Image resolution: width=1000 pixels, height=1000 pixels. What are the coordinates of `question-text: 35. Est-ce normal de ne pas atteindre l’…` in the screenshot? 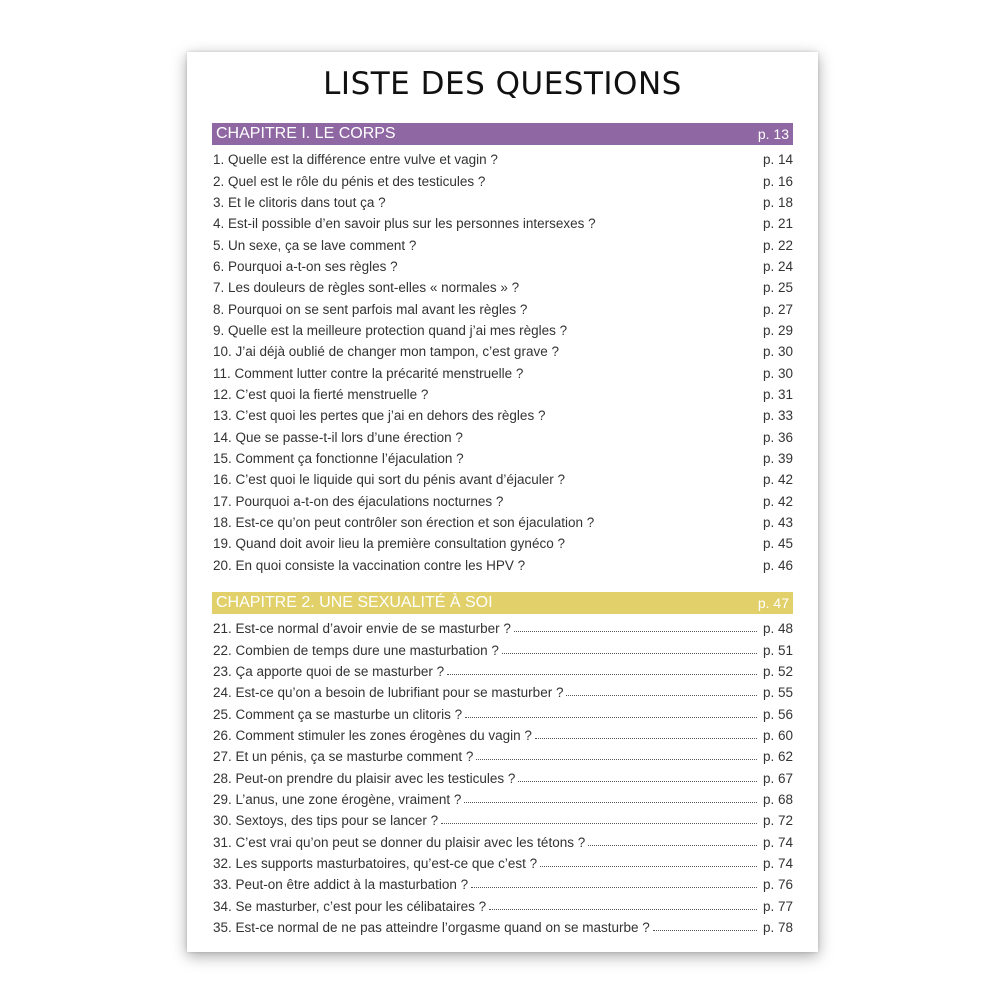 It's located at (431, 927).